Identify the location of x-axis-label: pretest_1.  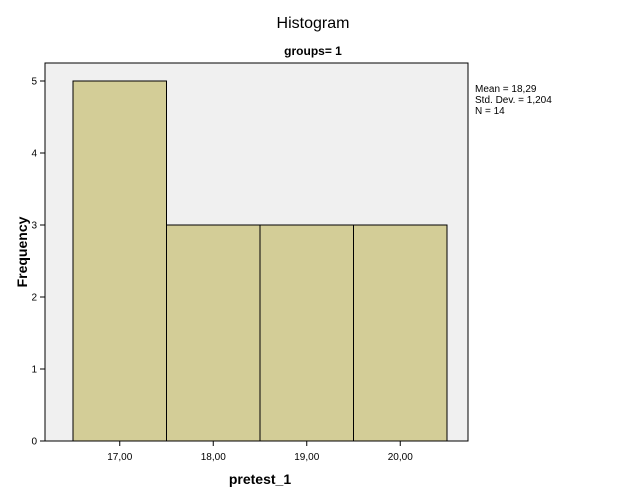
(260, 479).